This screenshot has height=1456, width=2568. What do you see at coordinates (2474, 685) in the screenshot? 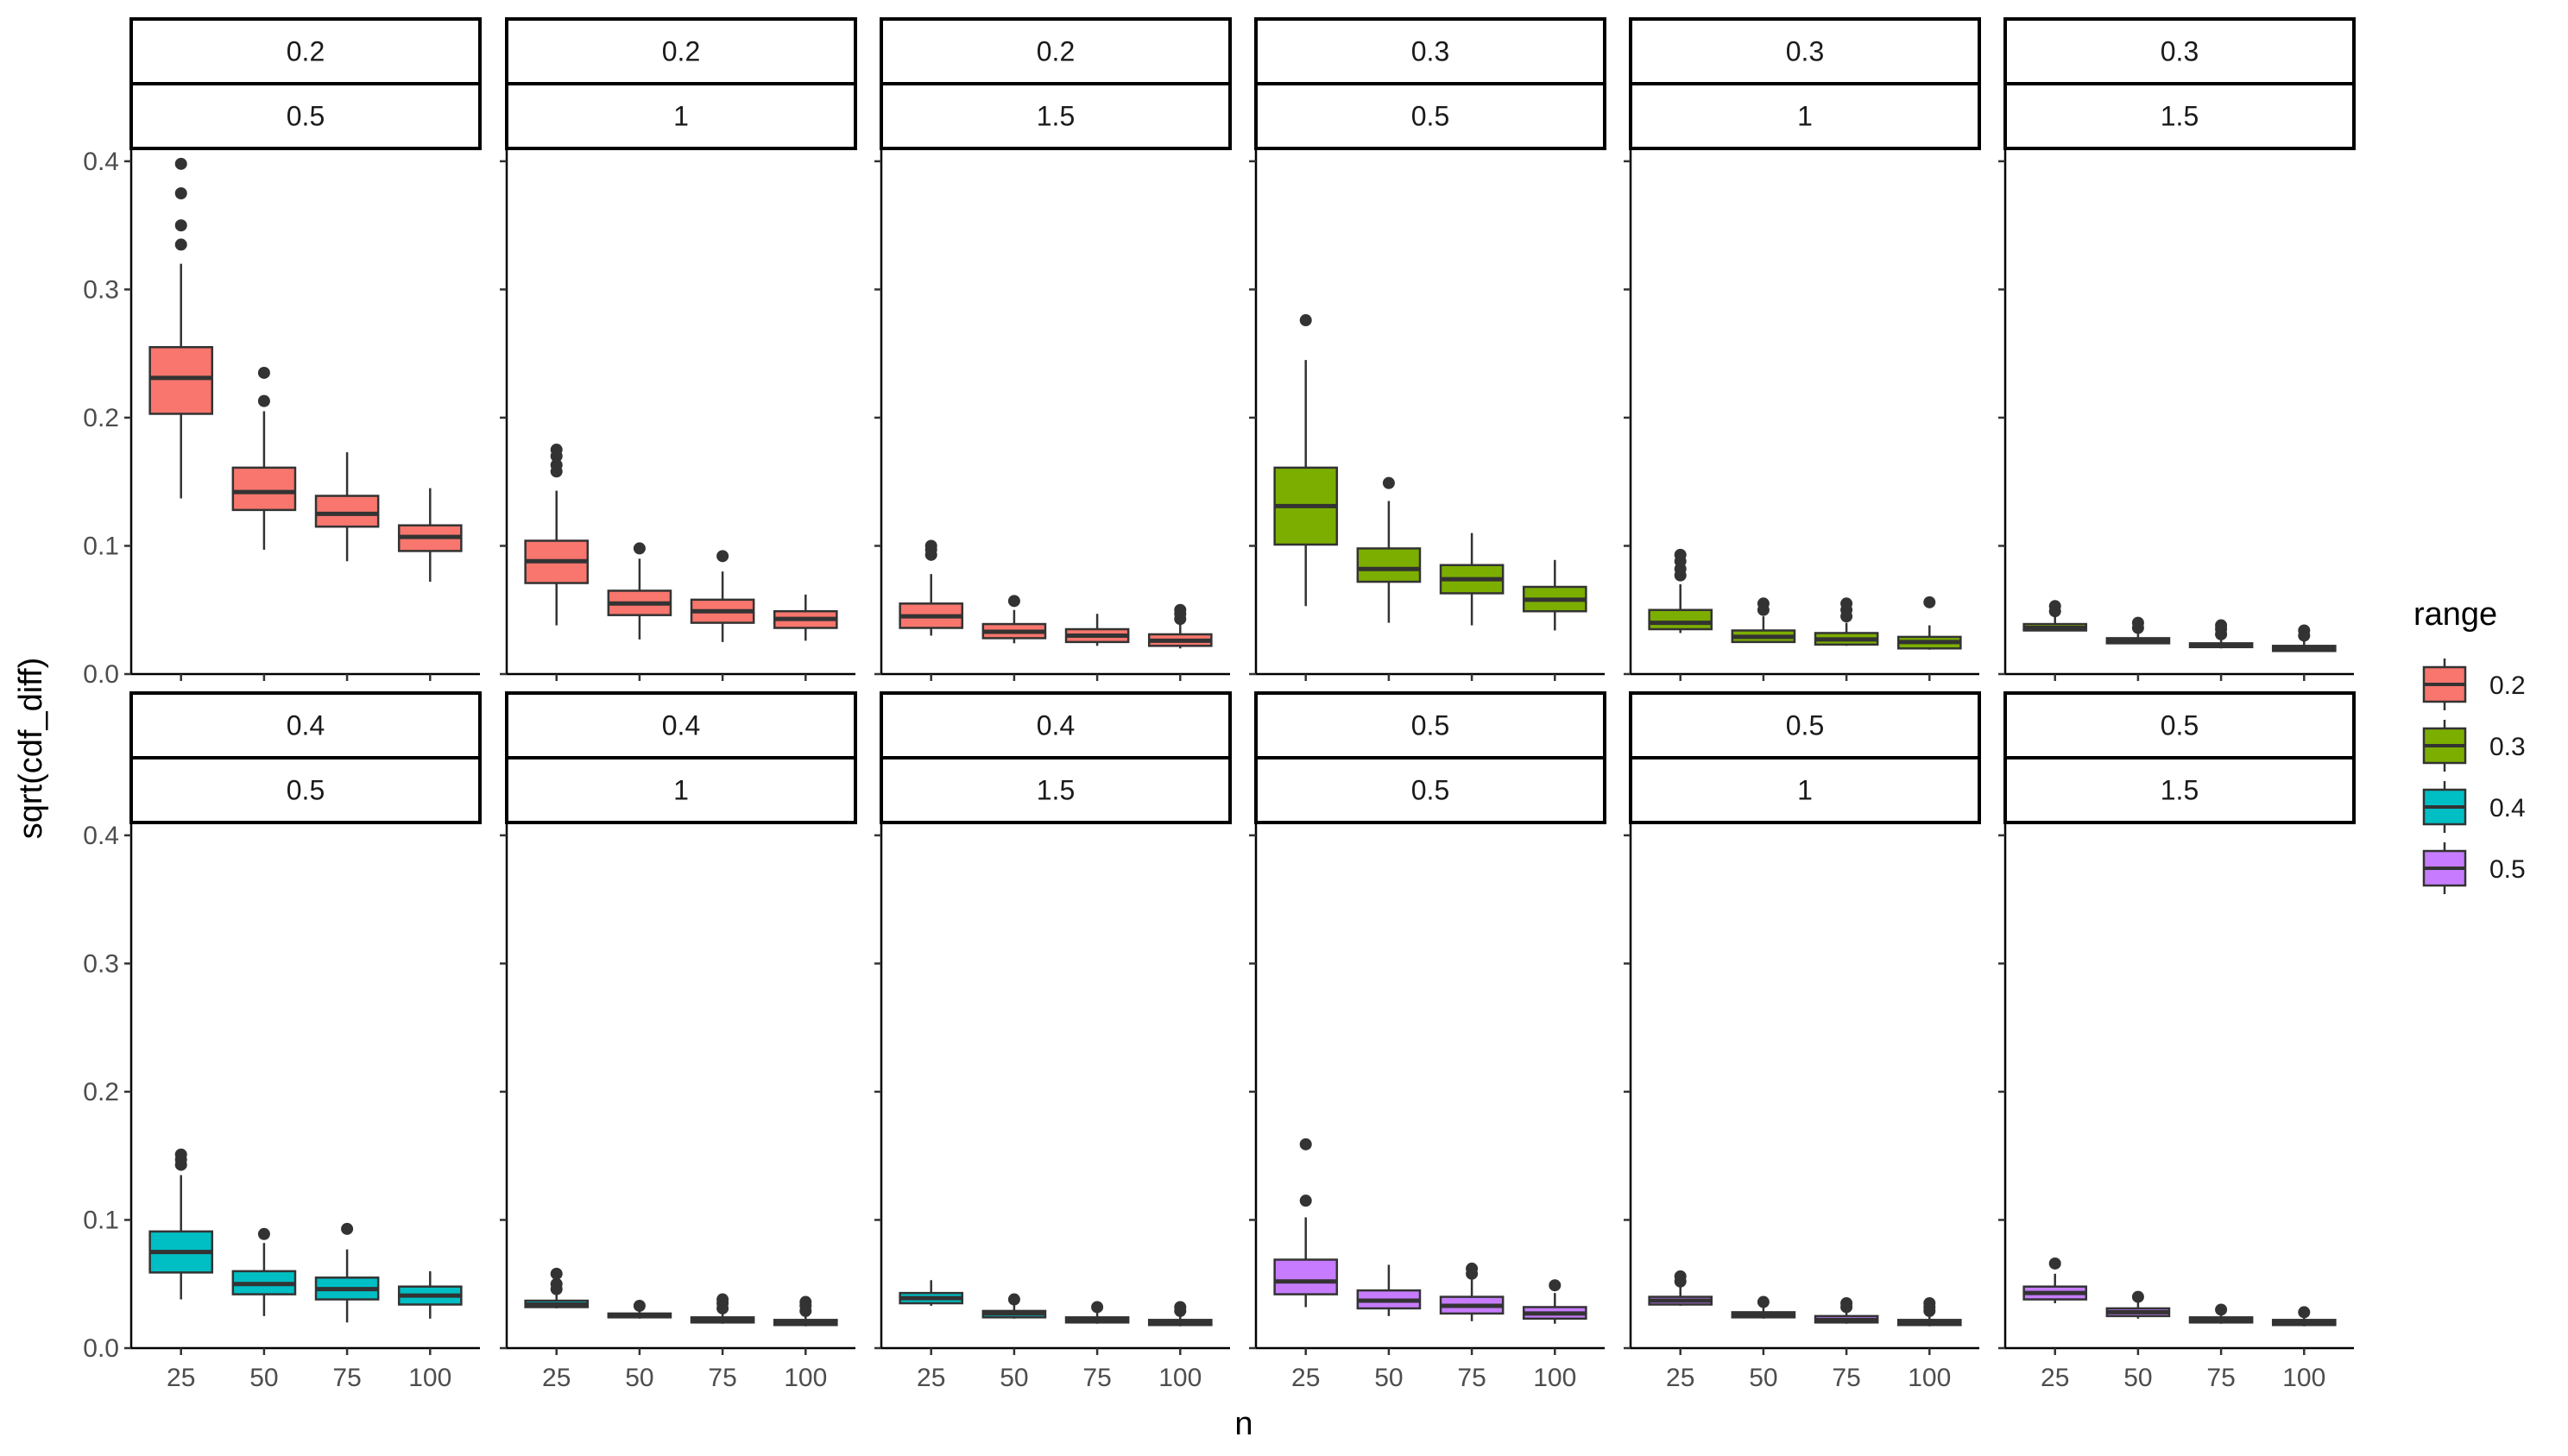
I see `legend-item: 0.2` at bounding box center [2474, 685].